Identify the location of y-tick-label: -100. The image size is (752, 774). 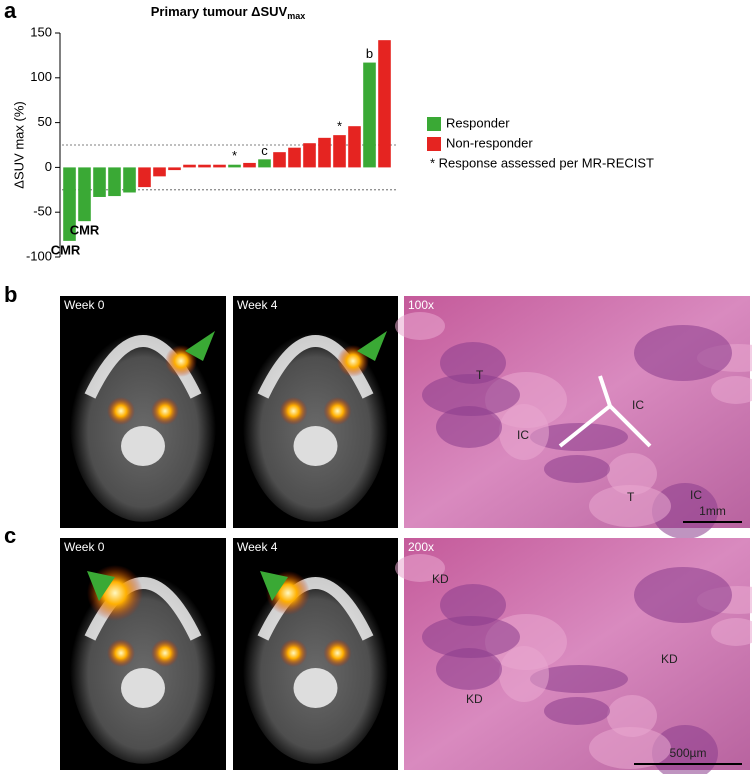
(39, 255).